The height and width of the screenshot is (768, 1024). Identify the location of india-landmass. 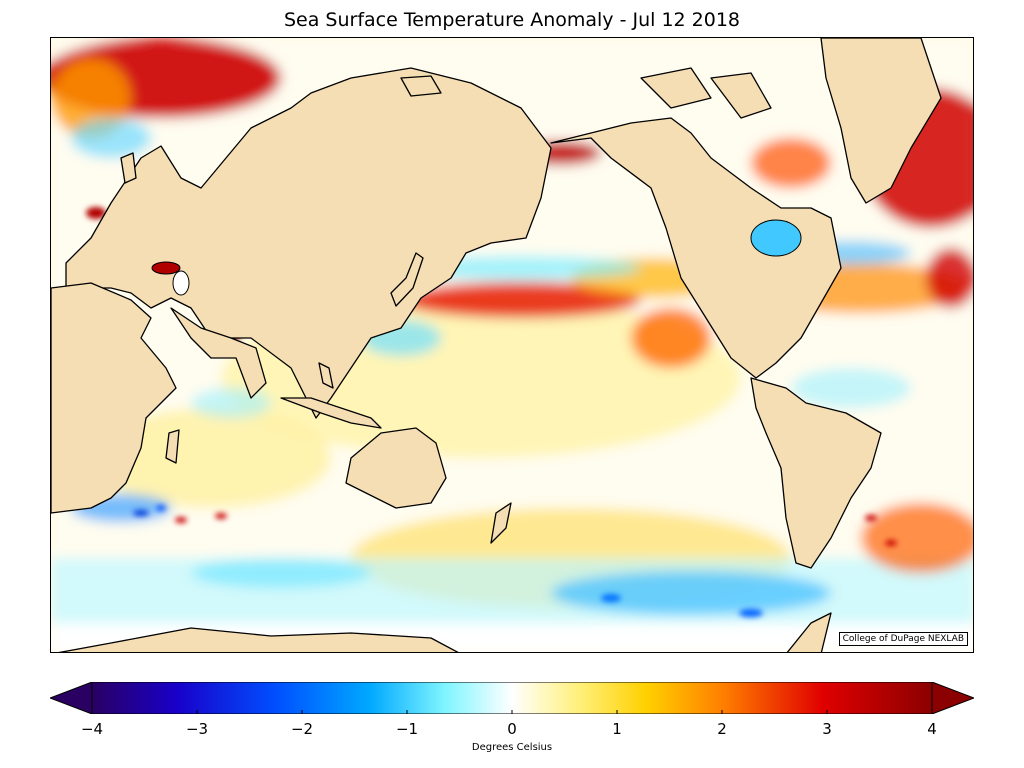
(218, 353).